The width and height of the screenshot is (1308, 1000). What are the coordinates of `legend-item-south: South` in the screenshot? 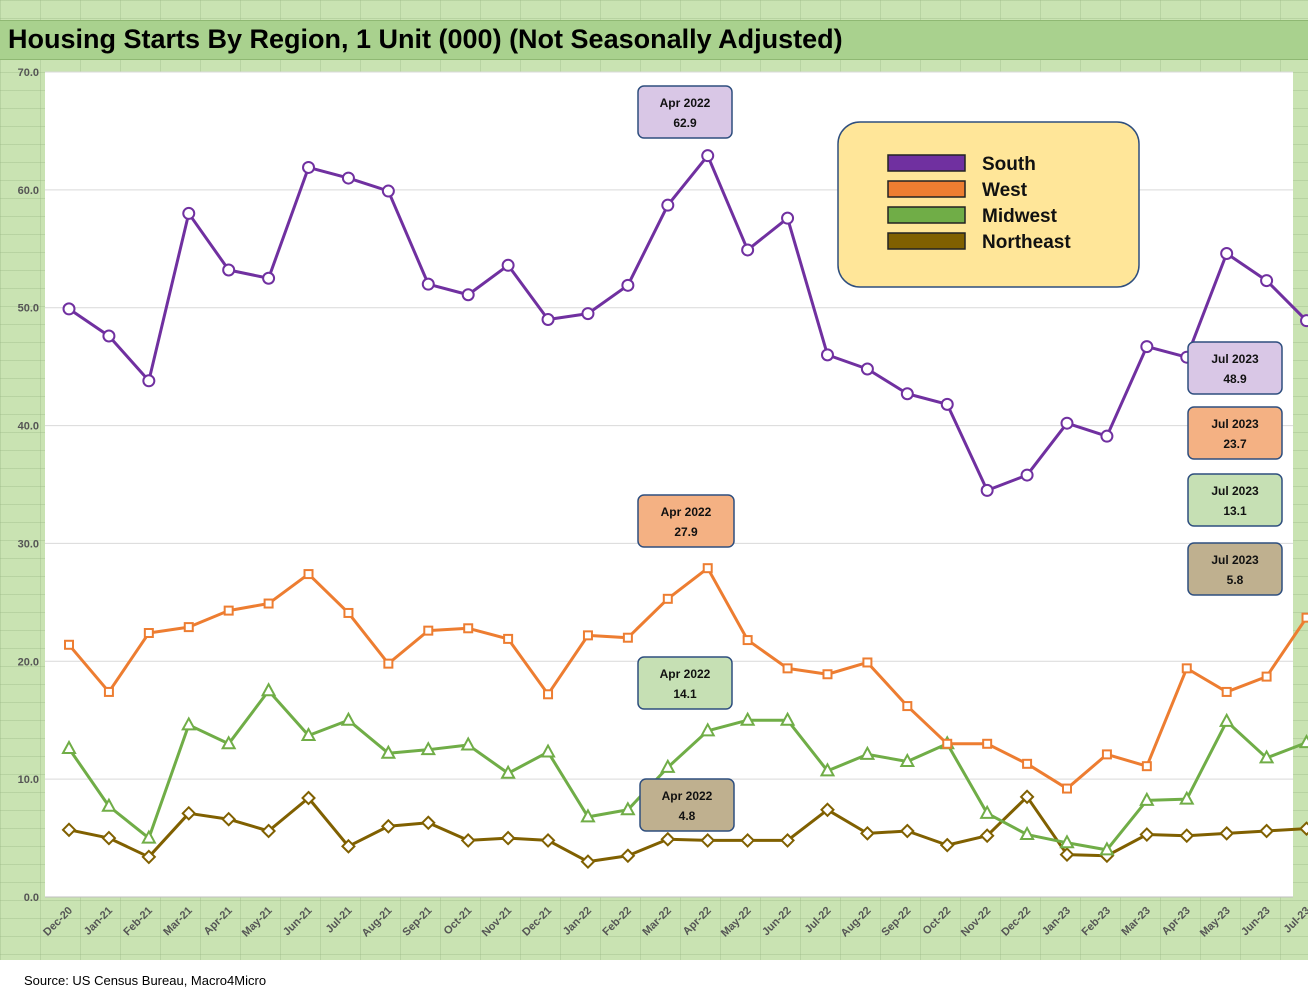 It's located at (961, 164).